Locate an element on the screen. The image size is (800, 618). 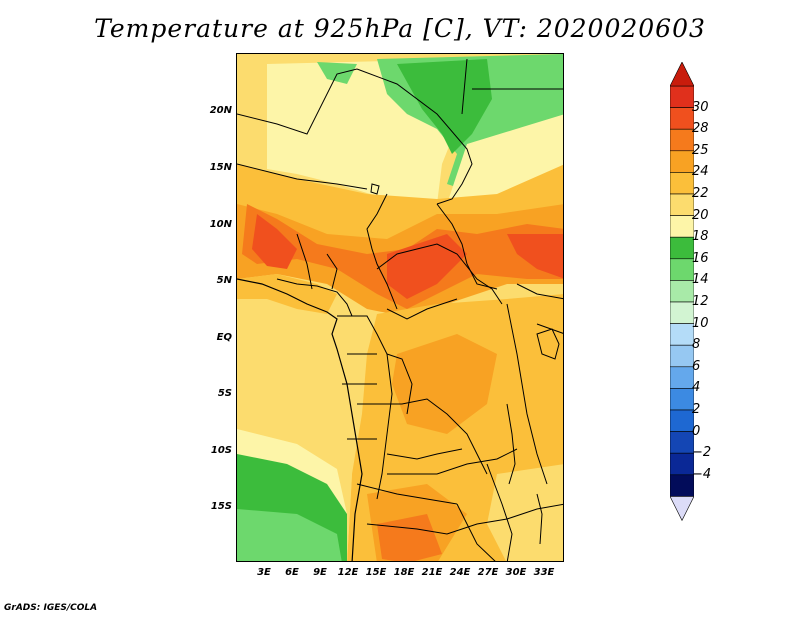
lon-tick-label: 33E is located at coordinates (544, 573).